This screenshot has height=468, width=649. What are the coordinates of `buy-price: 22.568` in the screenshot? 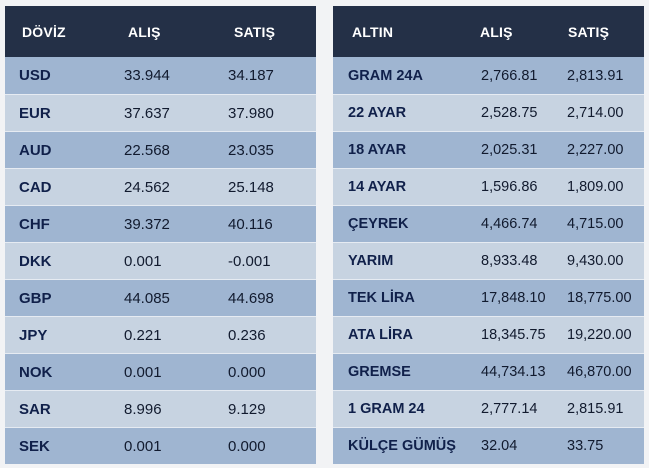 It's located at (147, 150).